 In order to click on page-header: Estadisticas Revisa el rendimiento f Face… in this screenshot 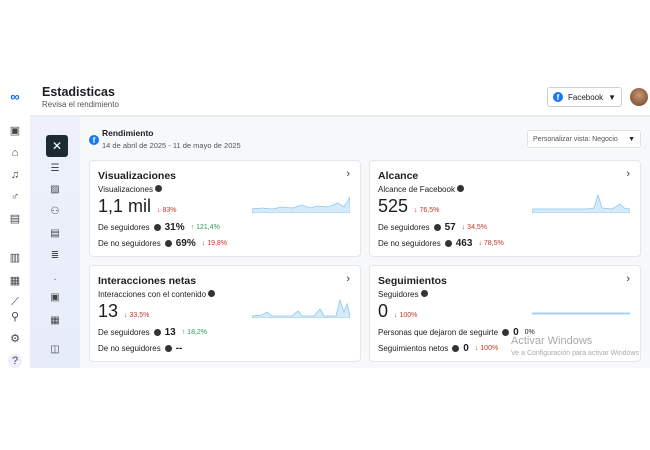, I will do `click(340, 98)`.